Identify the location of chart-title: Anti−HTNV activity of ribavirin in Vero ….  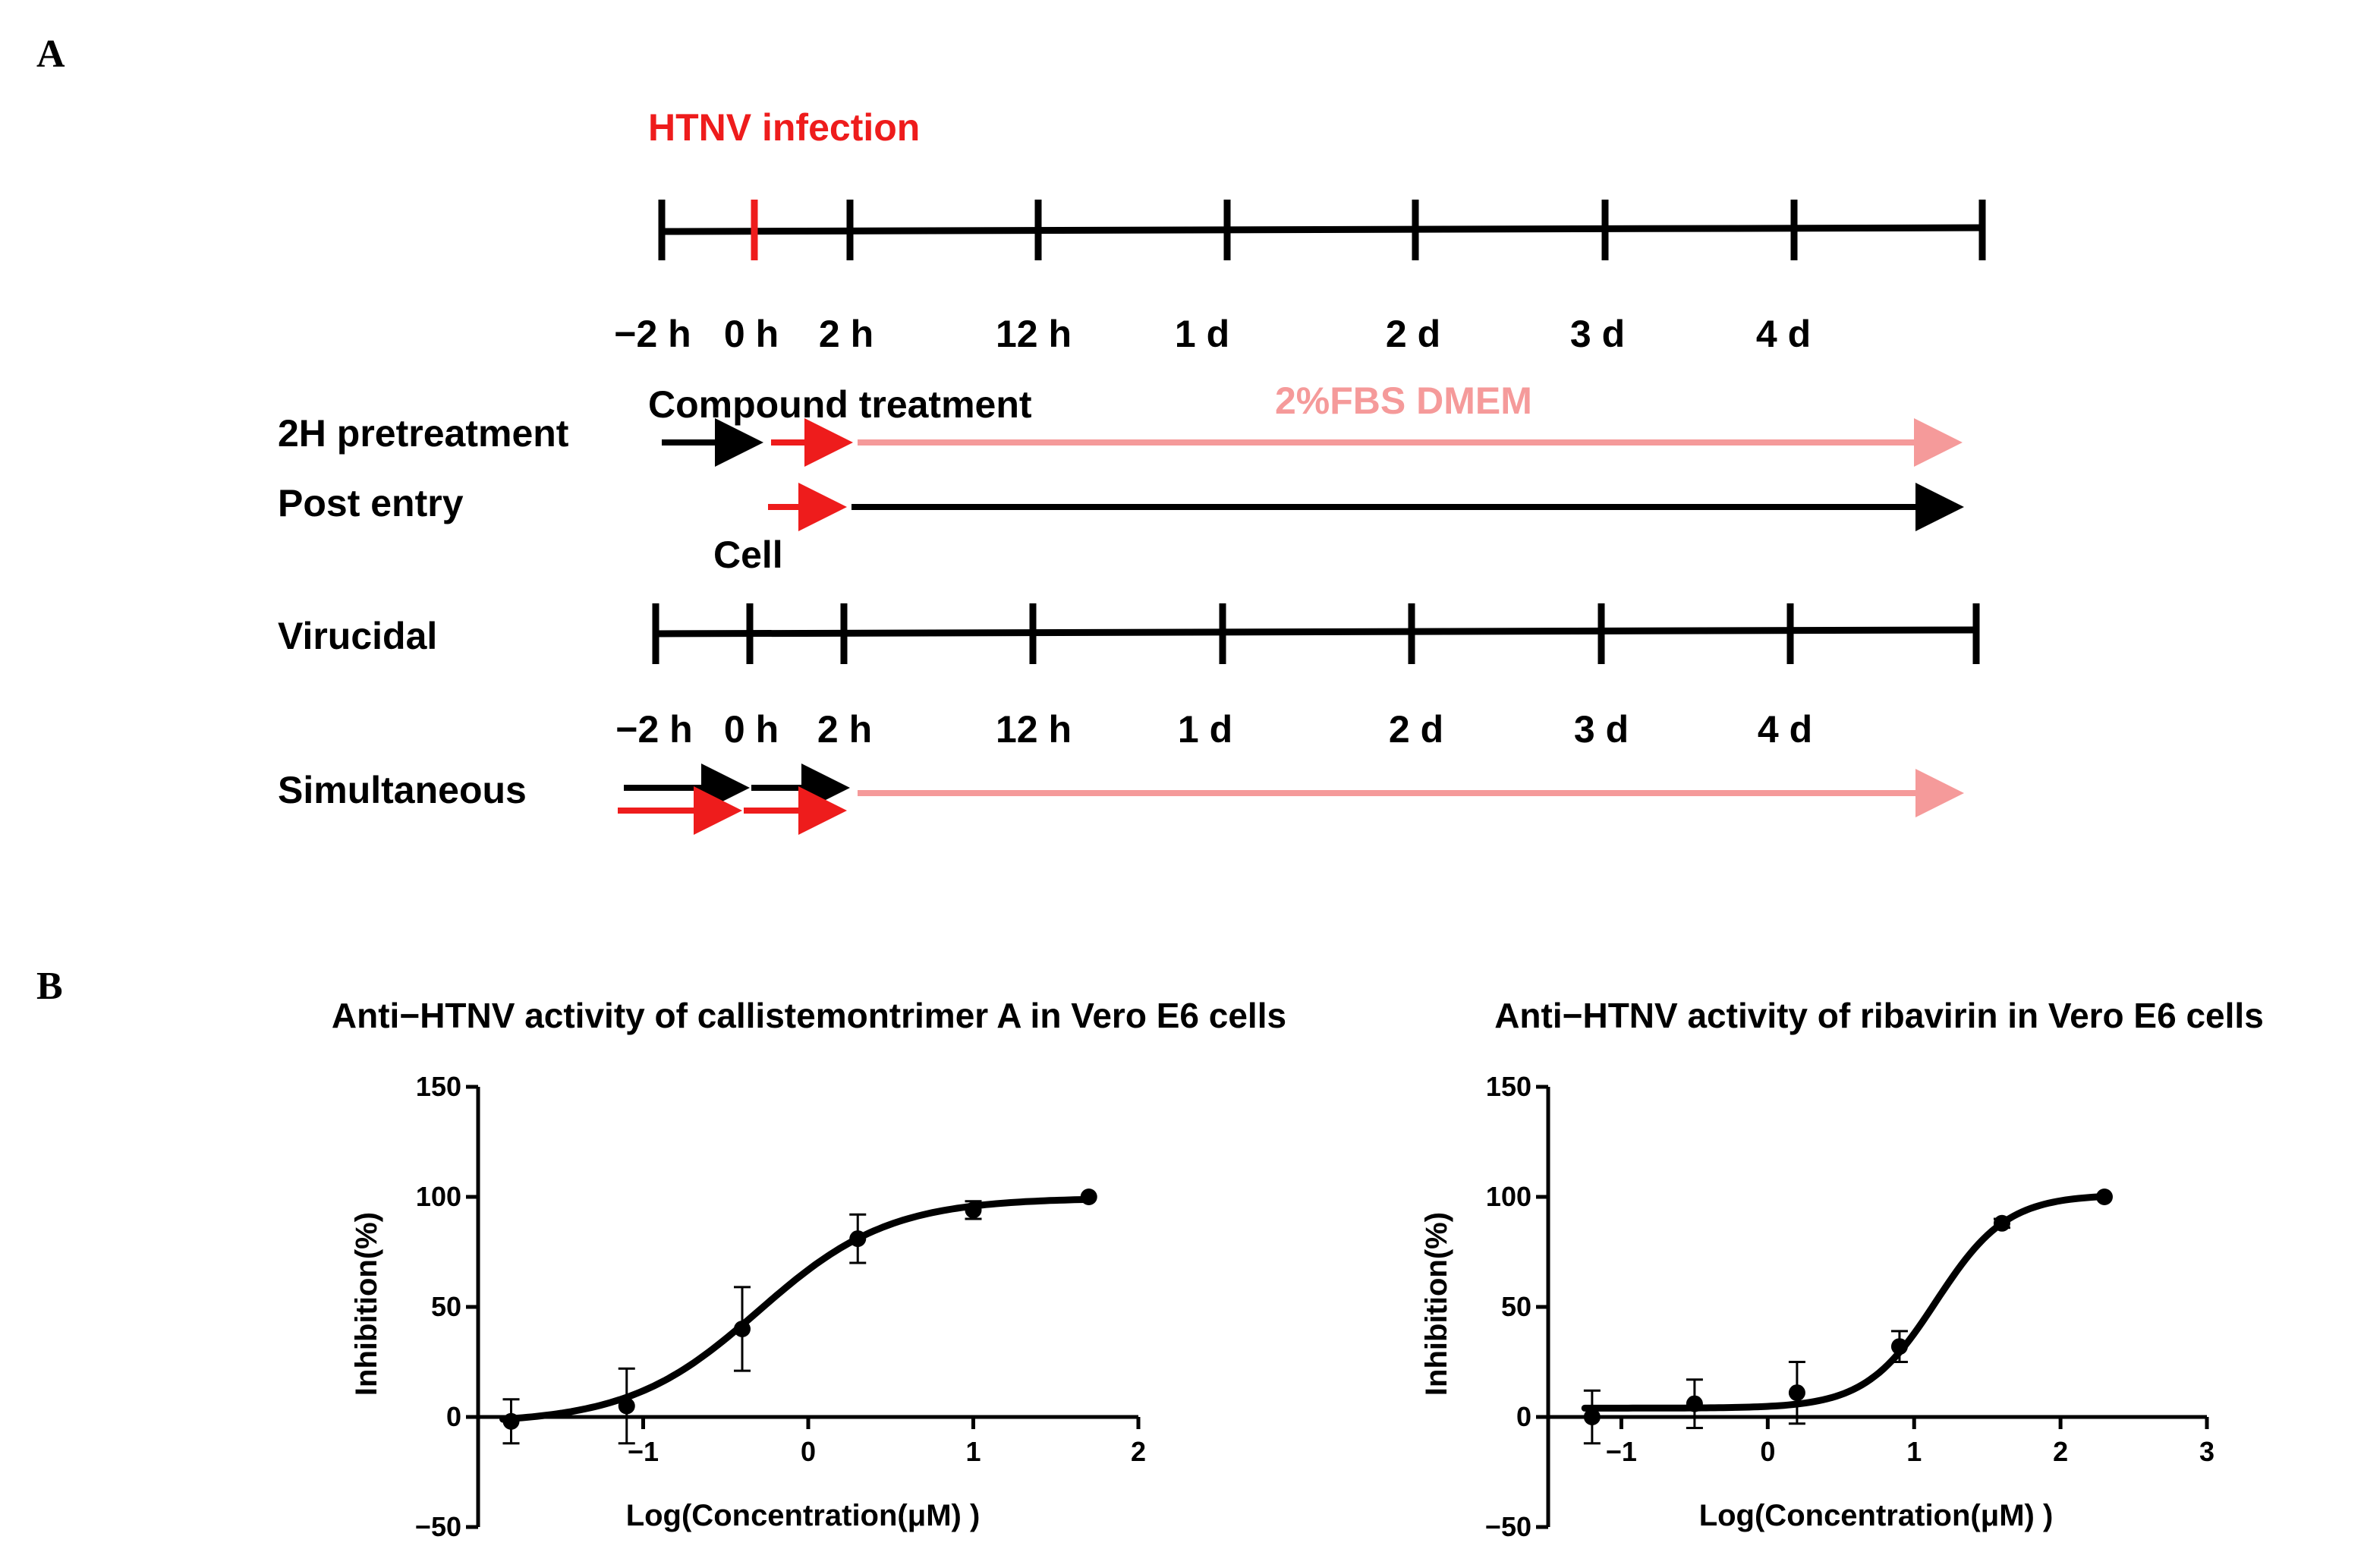
(1879, 1015).